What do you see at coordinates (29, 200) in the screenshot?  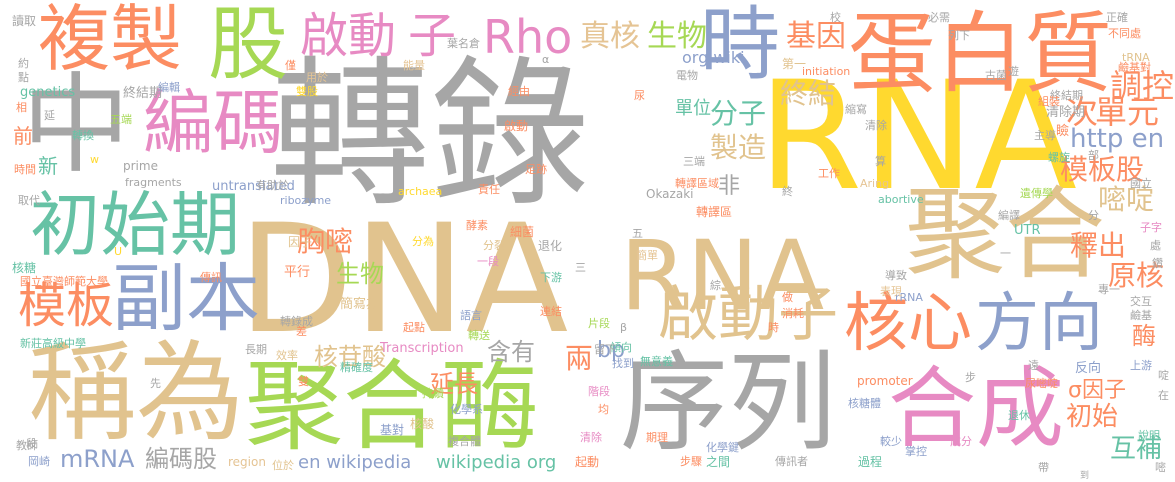 I see `word-replace: 取代` at bounding box center [29, 200].